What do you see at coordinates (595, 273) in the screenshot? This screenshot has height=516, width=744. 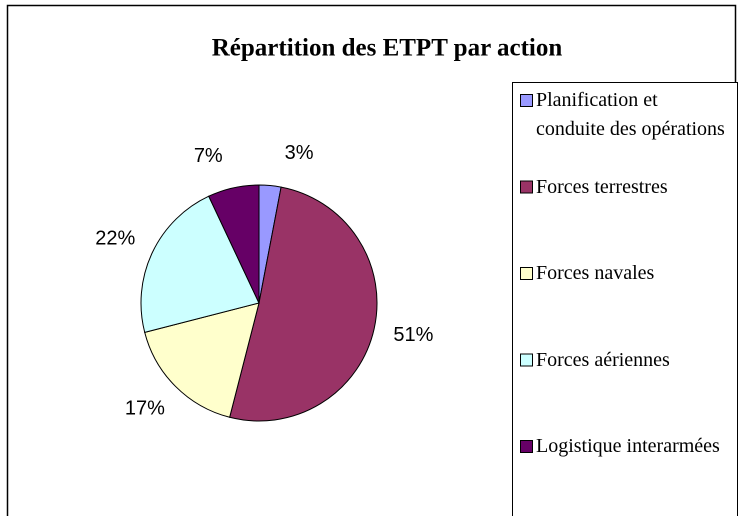 I see `legend-label: Forces navales` at bounding box center [595, 273].